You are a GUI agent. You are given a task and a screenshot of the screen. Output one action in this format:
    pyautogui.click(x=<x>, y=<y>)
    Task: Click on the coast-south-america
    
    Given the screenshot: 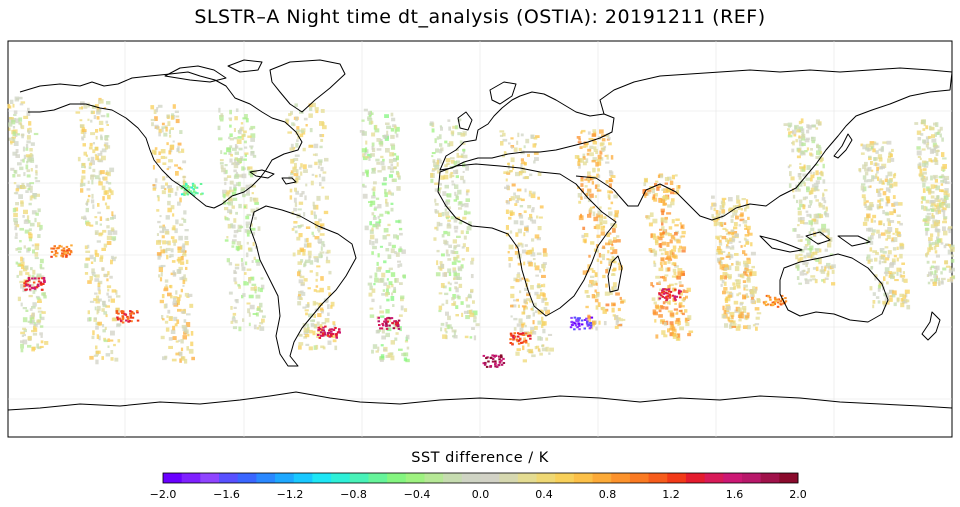 What is the action you would take?
    pyautogui.click(x=303, y=286)
    